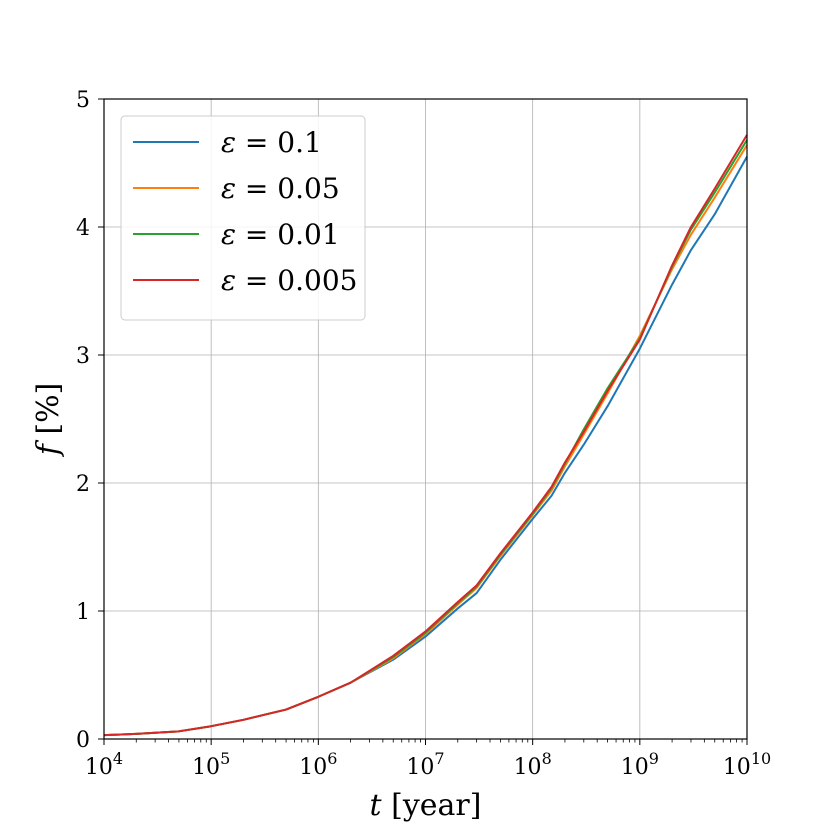 This screenshot has height=830, width=830. I want to click on legend-label: ε = 0.01, so click(280, 234).